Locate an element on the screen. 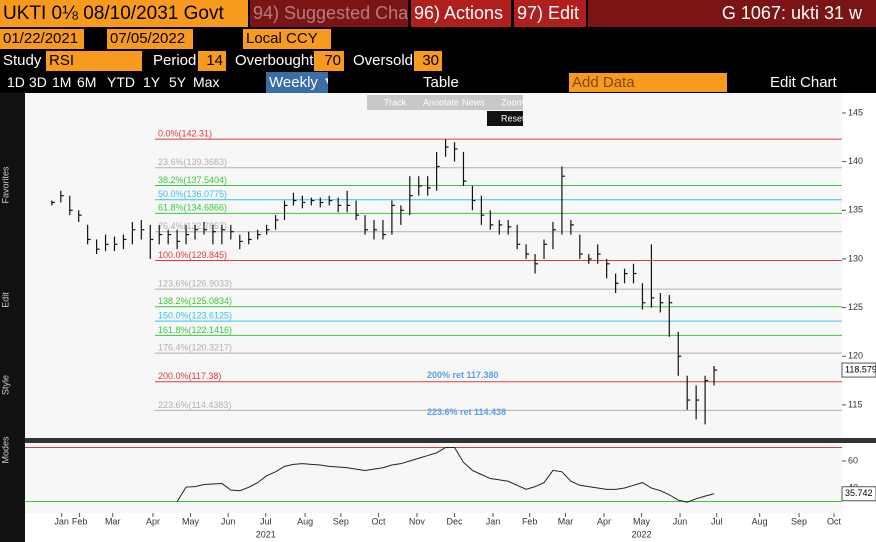 The height and width of the screenshot is (542, 876). fib-label: 138.2%(125.0834) is located at coordinates (195, 301).